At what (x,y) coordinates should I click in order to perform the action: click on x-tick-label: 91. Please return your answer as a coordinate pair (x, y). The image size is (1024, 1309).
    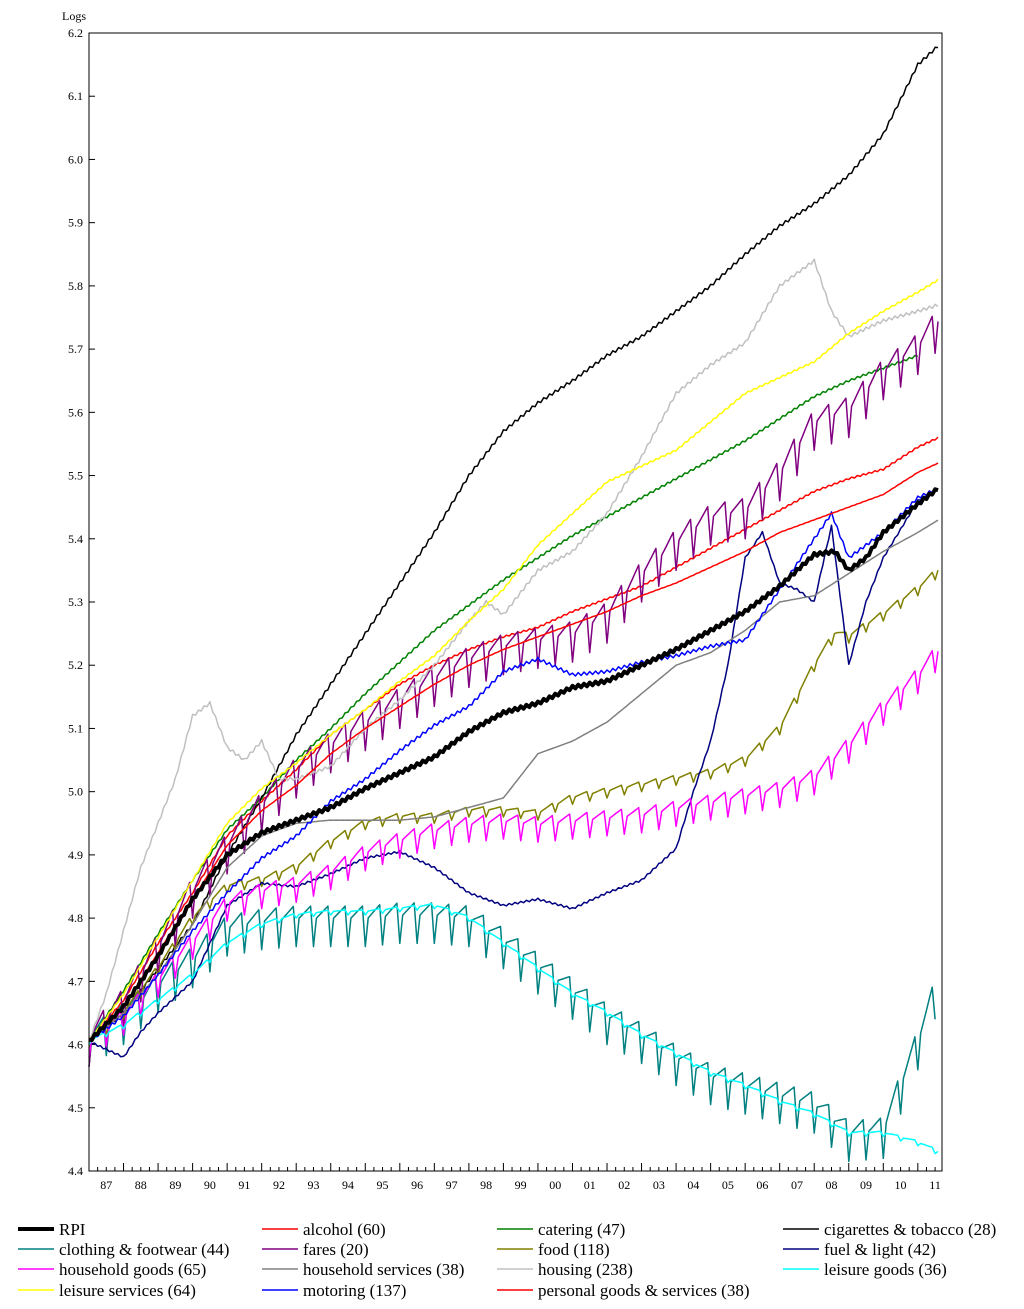
    Looking at the image, I should click on (244, 1185).